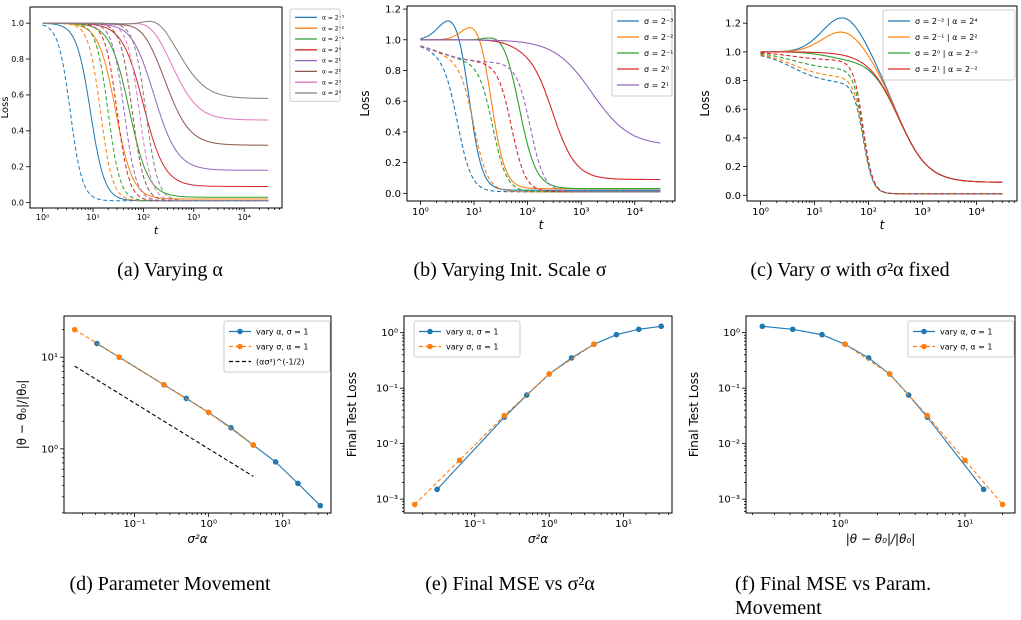  I want to click on legend-label: α = 2⁻¹, so click(333, 39).